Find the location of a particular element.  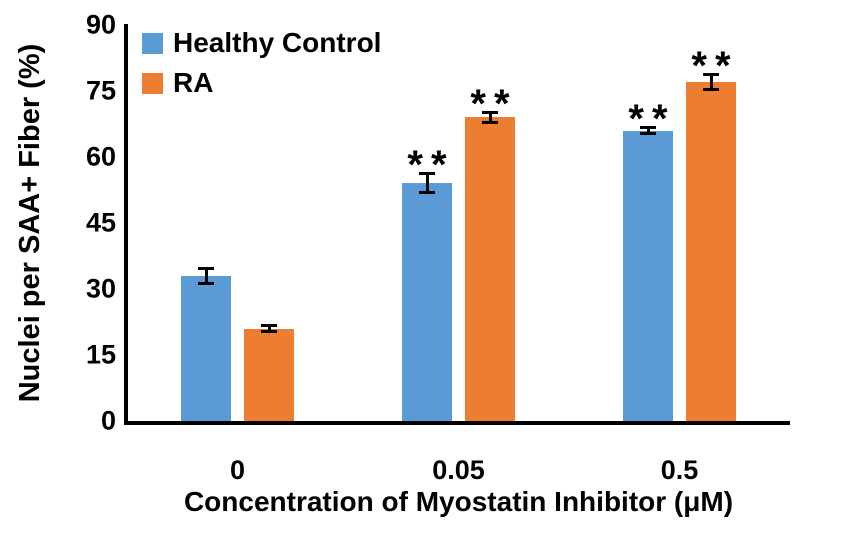

y-tick-label: 15 is located at coordinates (100, 354).